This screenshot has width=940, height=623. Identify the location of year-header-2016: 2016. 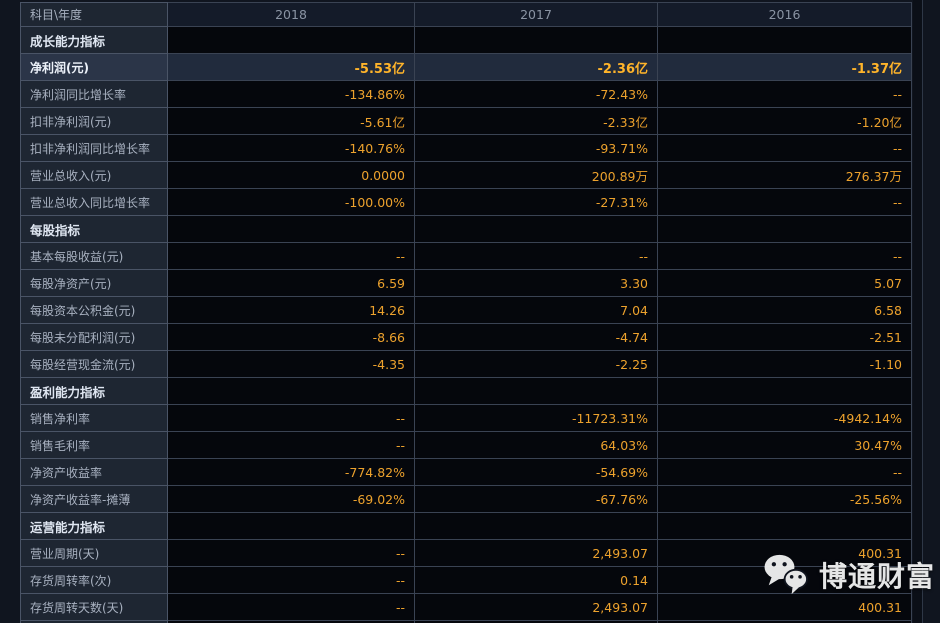
(785, 14).